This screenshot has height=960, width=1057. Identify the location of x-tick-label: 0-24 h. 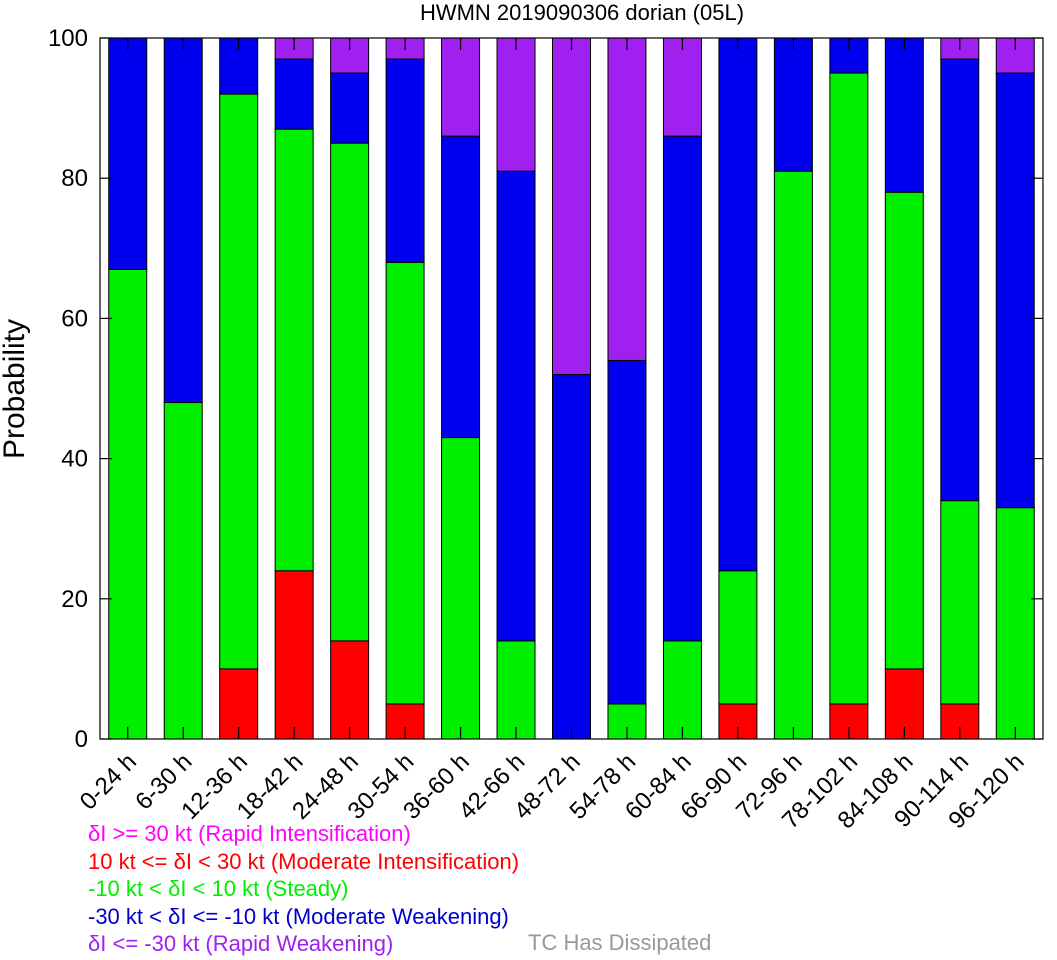
(108, 781).